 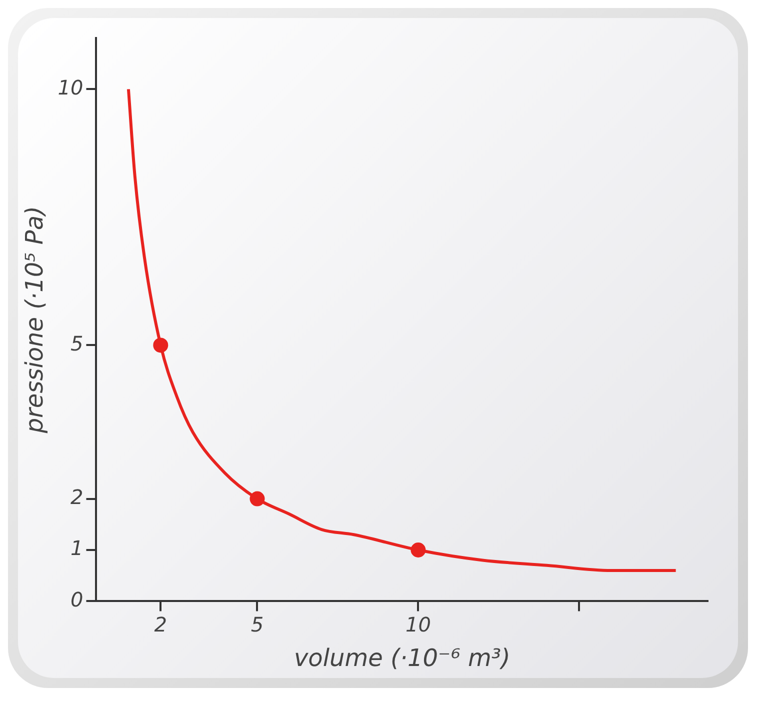 I want to click on y-tick-label: 5, so click(x=77, y=343).